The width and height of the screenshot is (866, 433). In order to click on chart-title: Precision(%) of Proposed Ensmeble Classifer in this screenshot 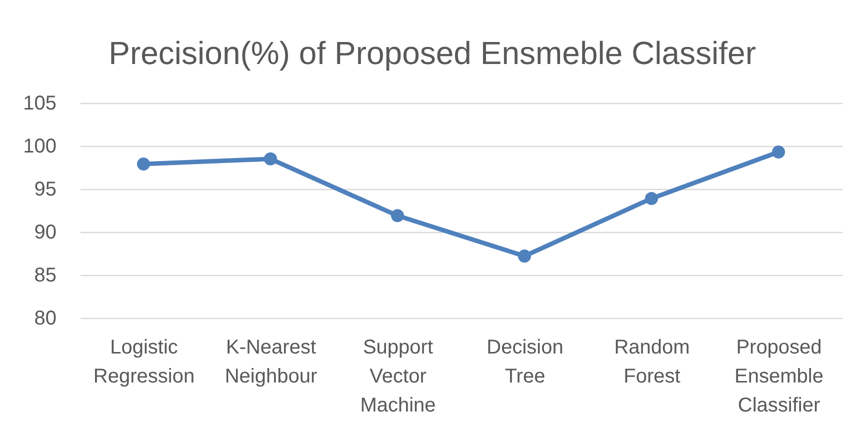, I will do `click(432, 53)`.